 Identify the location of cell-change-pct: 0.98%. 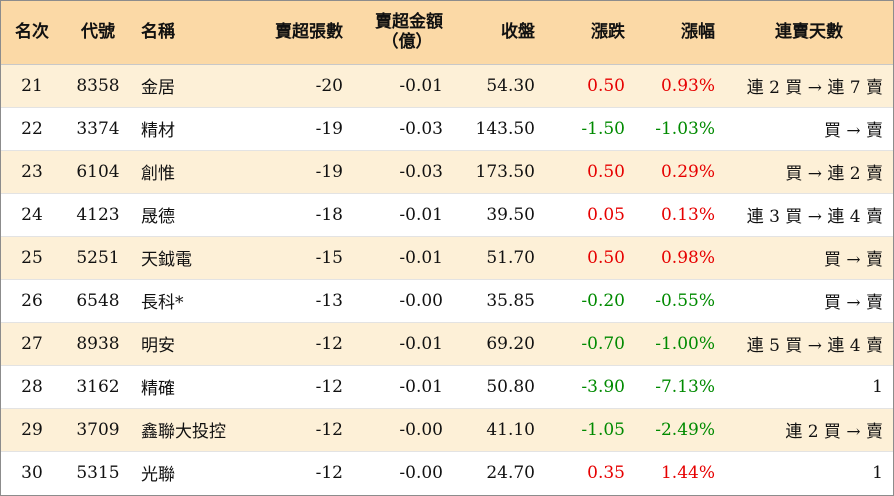
(680, 258).